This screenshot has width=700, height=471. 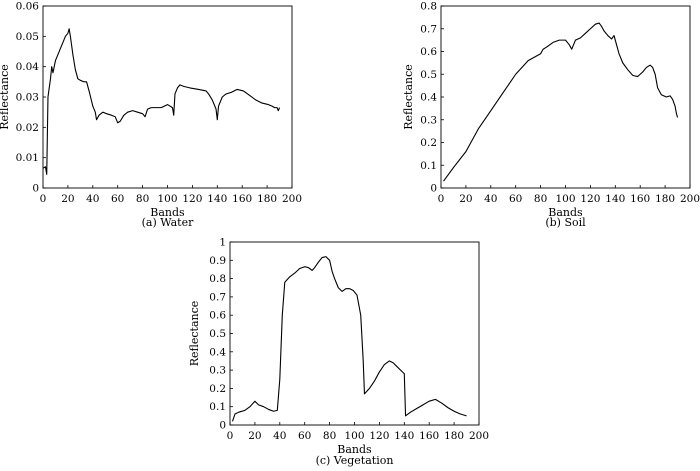 I want to click on y-tick-label: 0.04, so click(x=28, y=67).